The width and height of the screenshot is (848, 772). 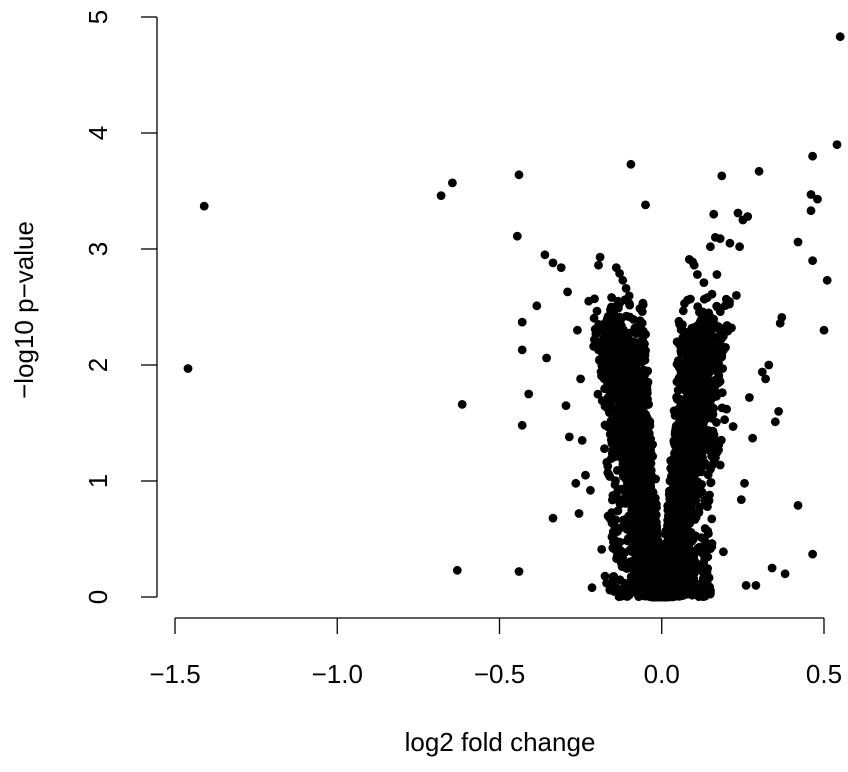 What do you see at coordinates (98, 133) in the screenshot?
I see `y-tick-label: 4` at bounding box center [98, 133].